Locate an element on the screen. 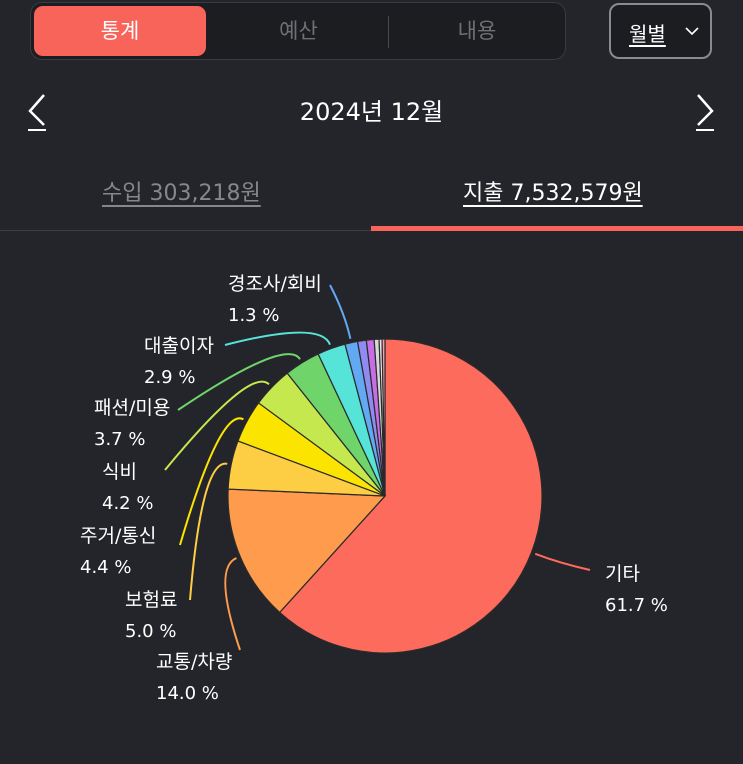 The height and width of the screenshot is (764, 743). slice-percent-label: 4.4 % is located at coordinates (105, 567).